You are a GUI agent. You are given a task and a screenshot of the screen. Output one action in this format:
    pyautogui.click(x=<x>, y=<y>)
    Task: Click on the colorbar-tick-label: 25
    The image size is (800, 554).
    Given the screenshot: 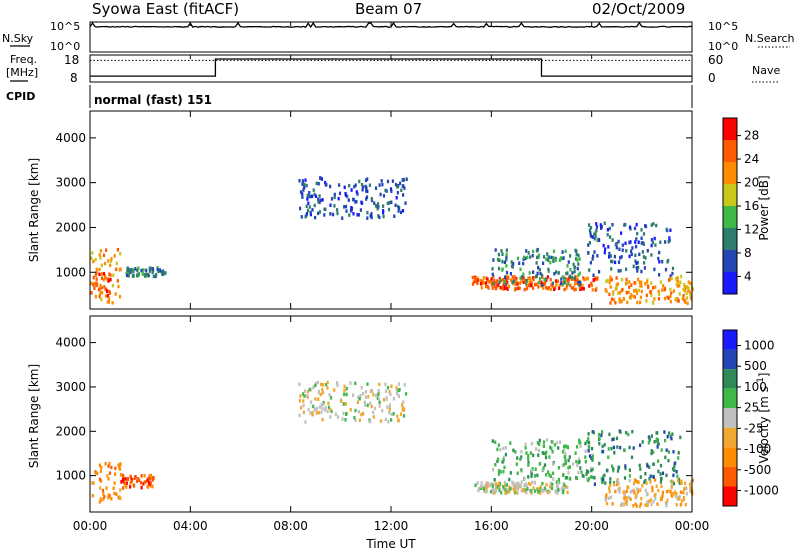 What is the action you would take?
    pyautogui.click(x=751, y=408)
    